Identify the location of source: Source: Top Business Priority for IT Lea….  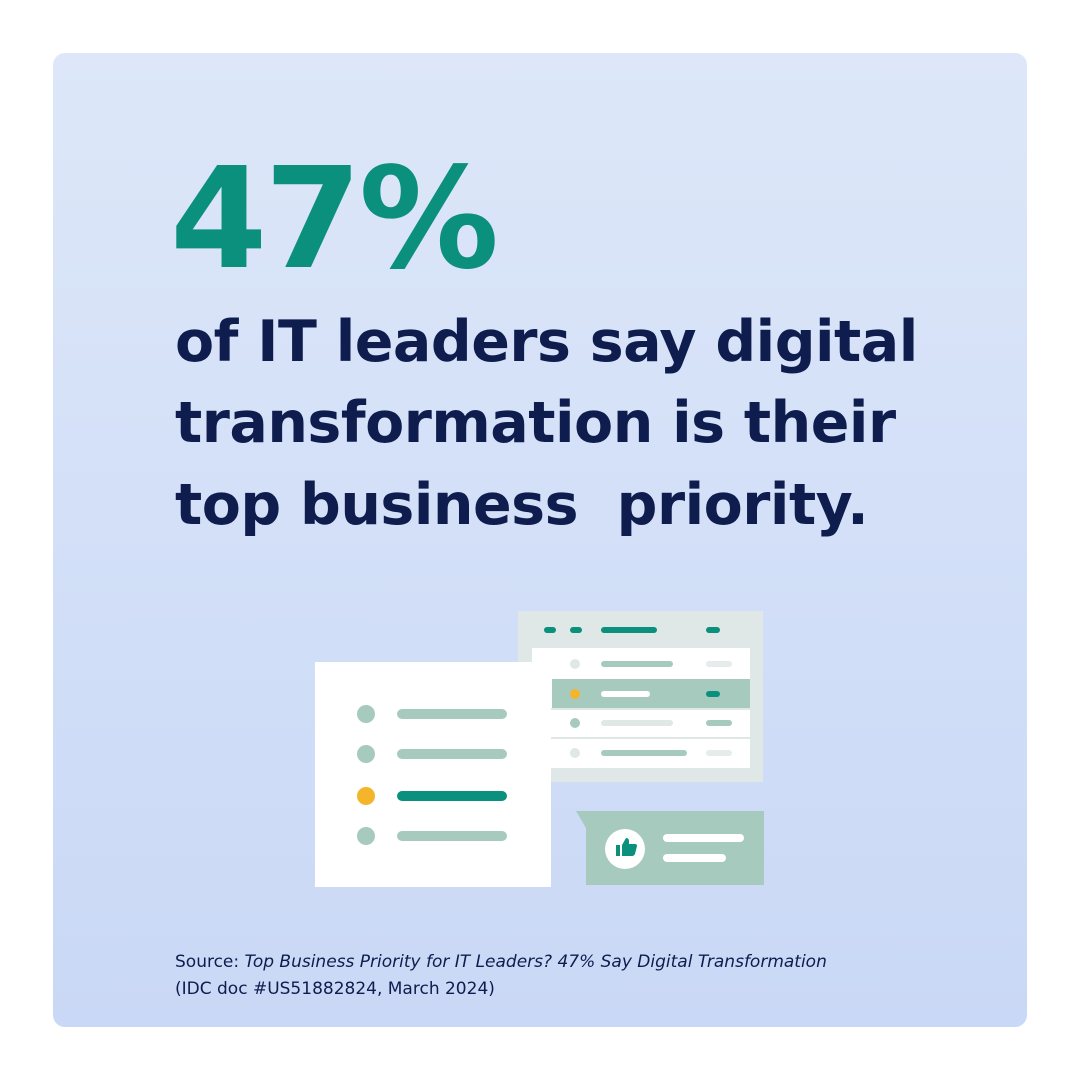
(501, 962).